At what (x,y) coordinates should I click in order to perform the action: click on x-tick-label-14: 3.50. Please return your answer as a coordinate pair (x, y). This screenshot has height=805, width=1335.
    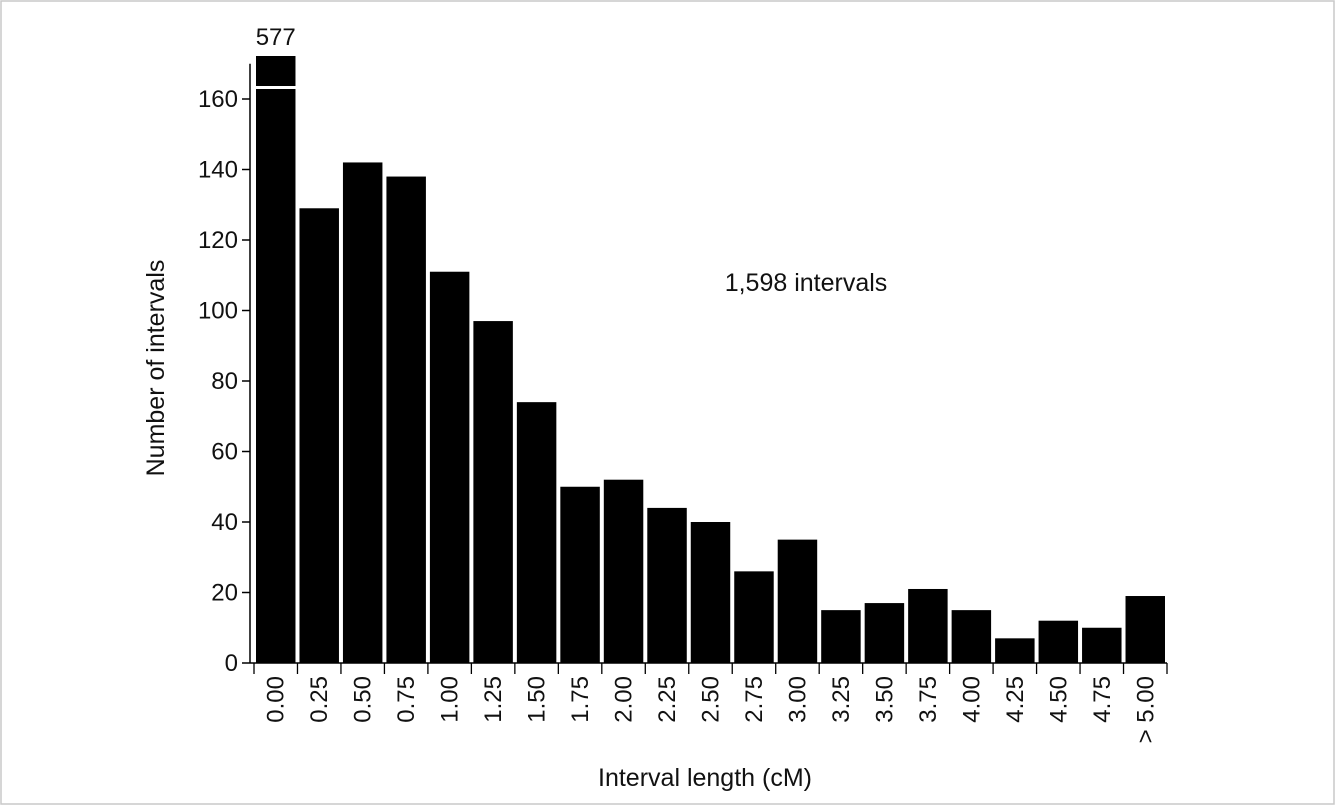
    Looking at the image, I should click on (884, 699).